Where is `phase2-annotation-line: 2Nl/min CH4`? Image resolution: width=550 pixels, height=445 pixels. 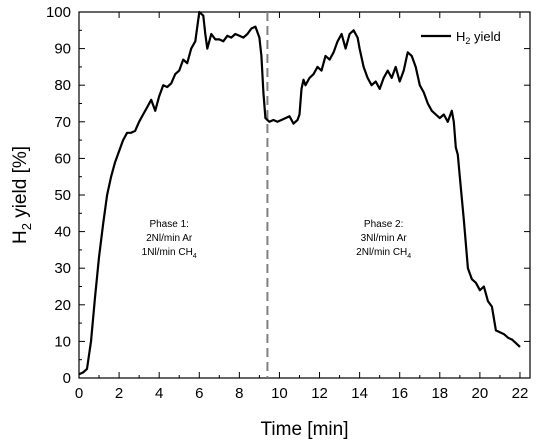
phase2-annotation-line: 2Nl/min CH4 is located at coordinates (383, 253).